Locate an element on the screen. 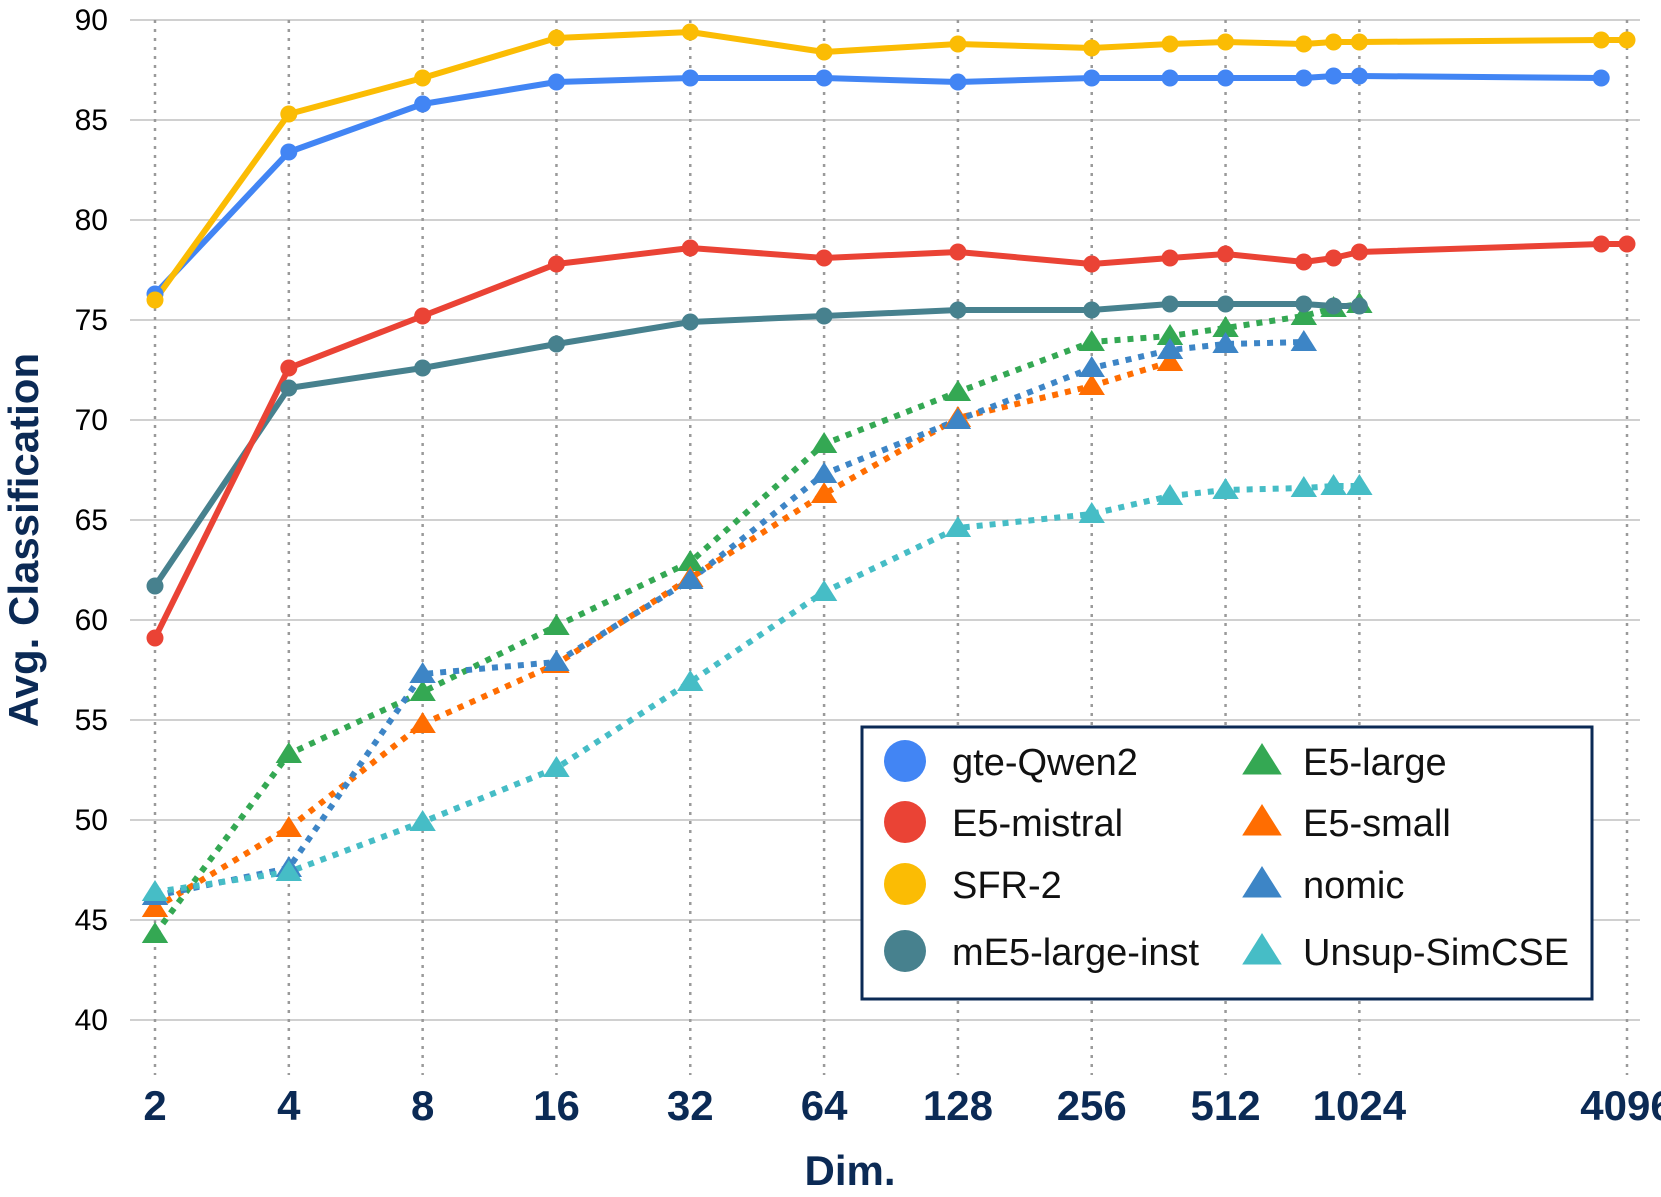  legend-label-unsup-simcse: Unsup-SimCSE is located at coordinates (1436, 953).